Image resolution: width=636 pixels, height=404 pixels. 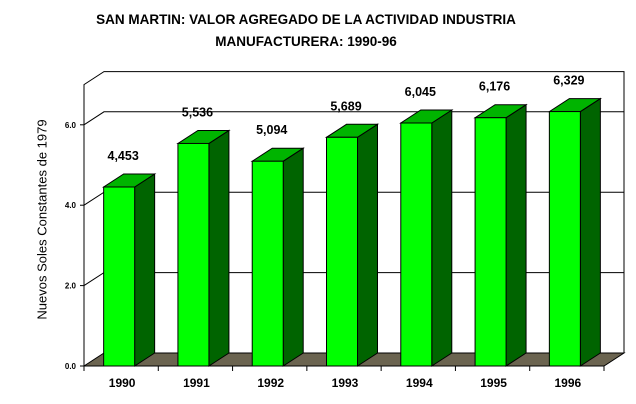 What do you see at coordinates (71, 125) in the screenshot?
I see `y-tick-label: 6.0` at bounding box center [71, 125].